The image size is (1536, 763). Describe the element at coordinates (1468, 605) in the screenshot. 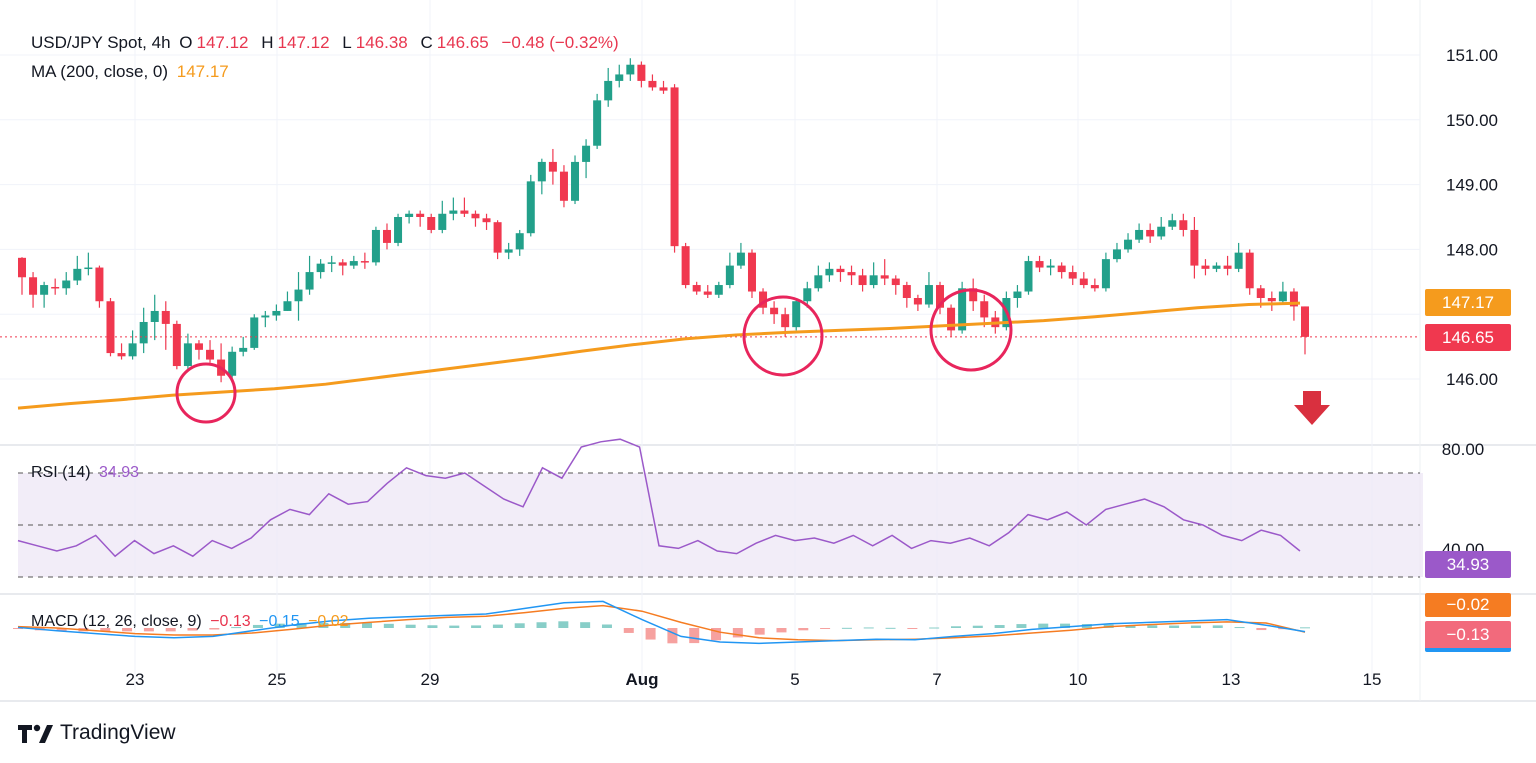

I see `hist-badge: −0.02` at that location.